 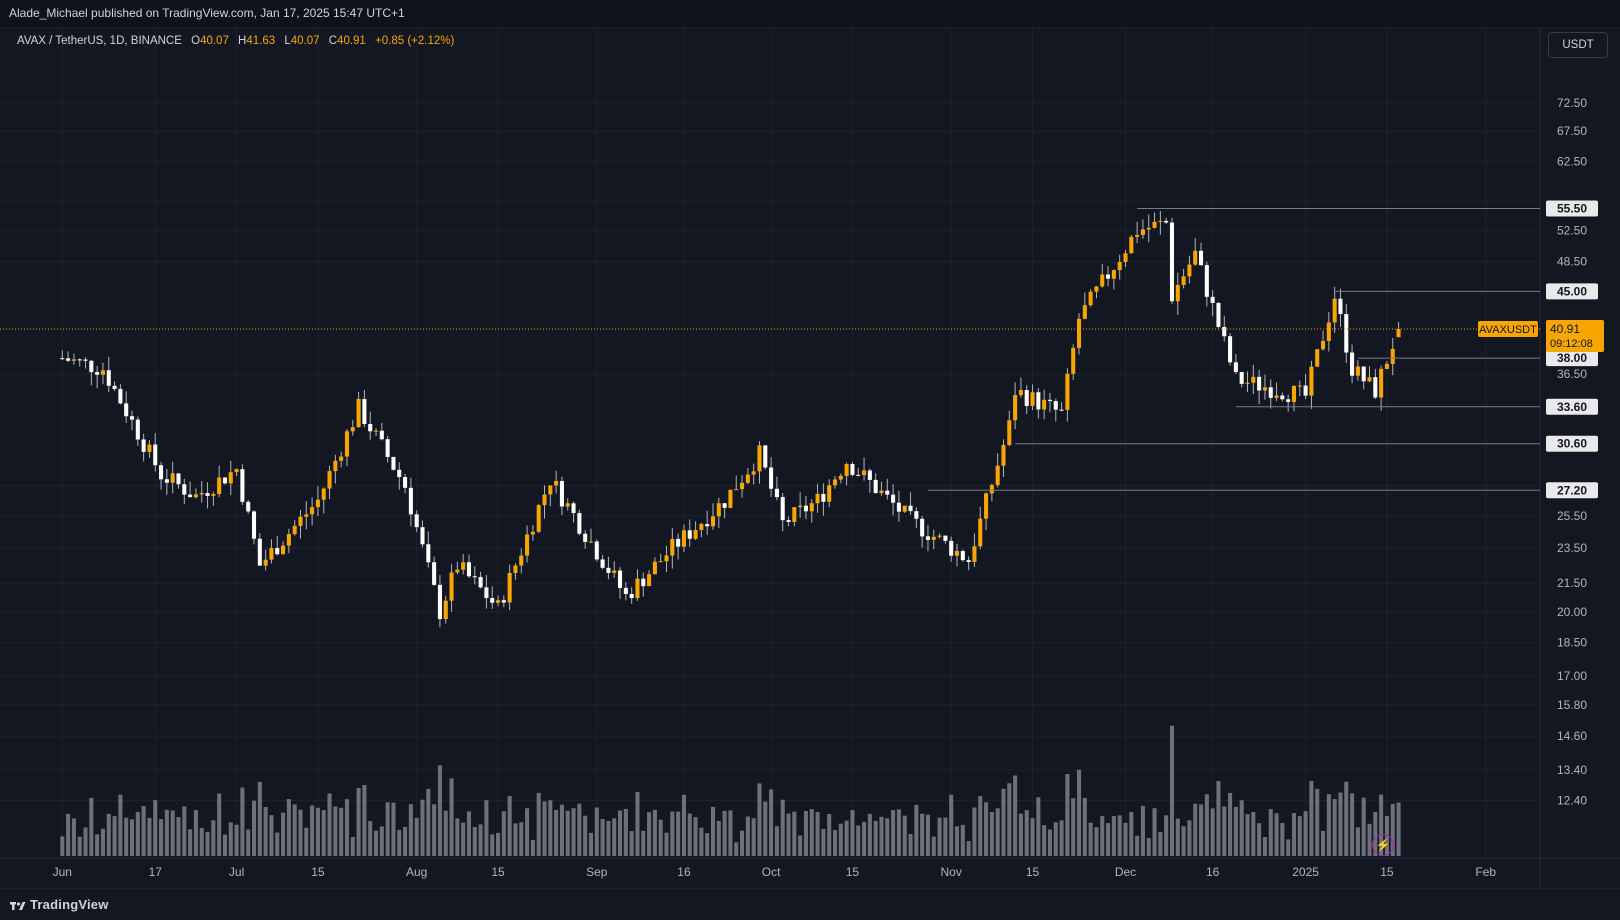 I want to click on x-tick-label: Dec, so click(x=1125, y=872).